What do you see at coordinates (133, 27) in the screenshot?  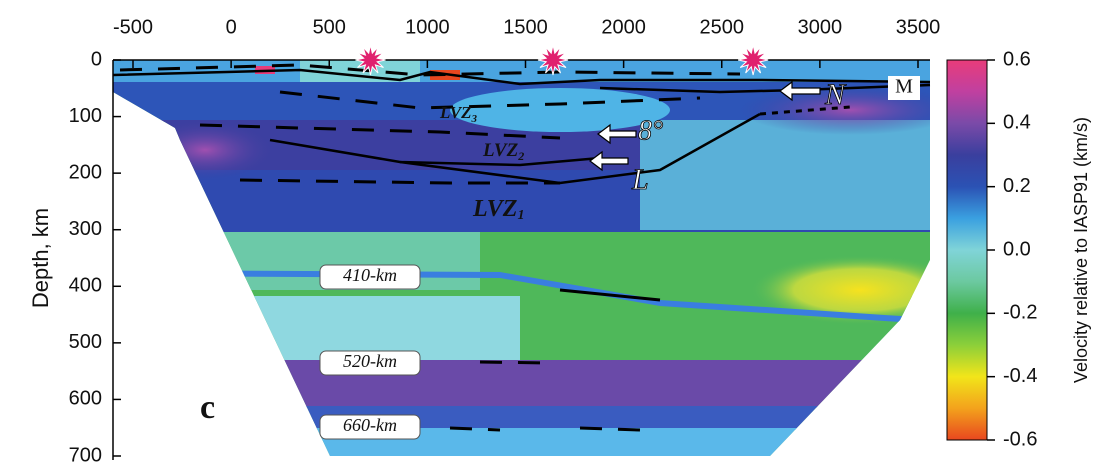 I see `x-tick-label: -500` at bounding box center [133, 27].